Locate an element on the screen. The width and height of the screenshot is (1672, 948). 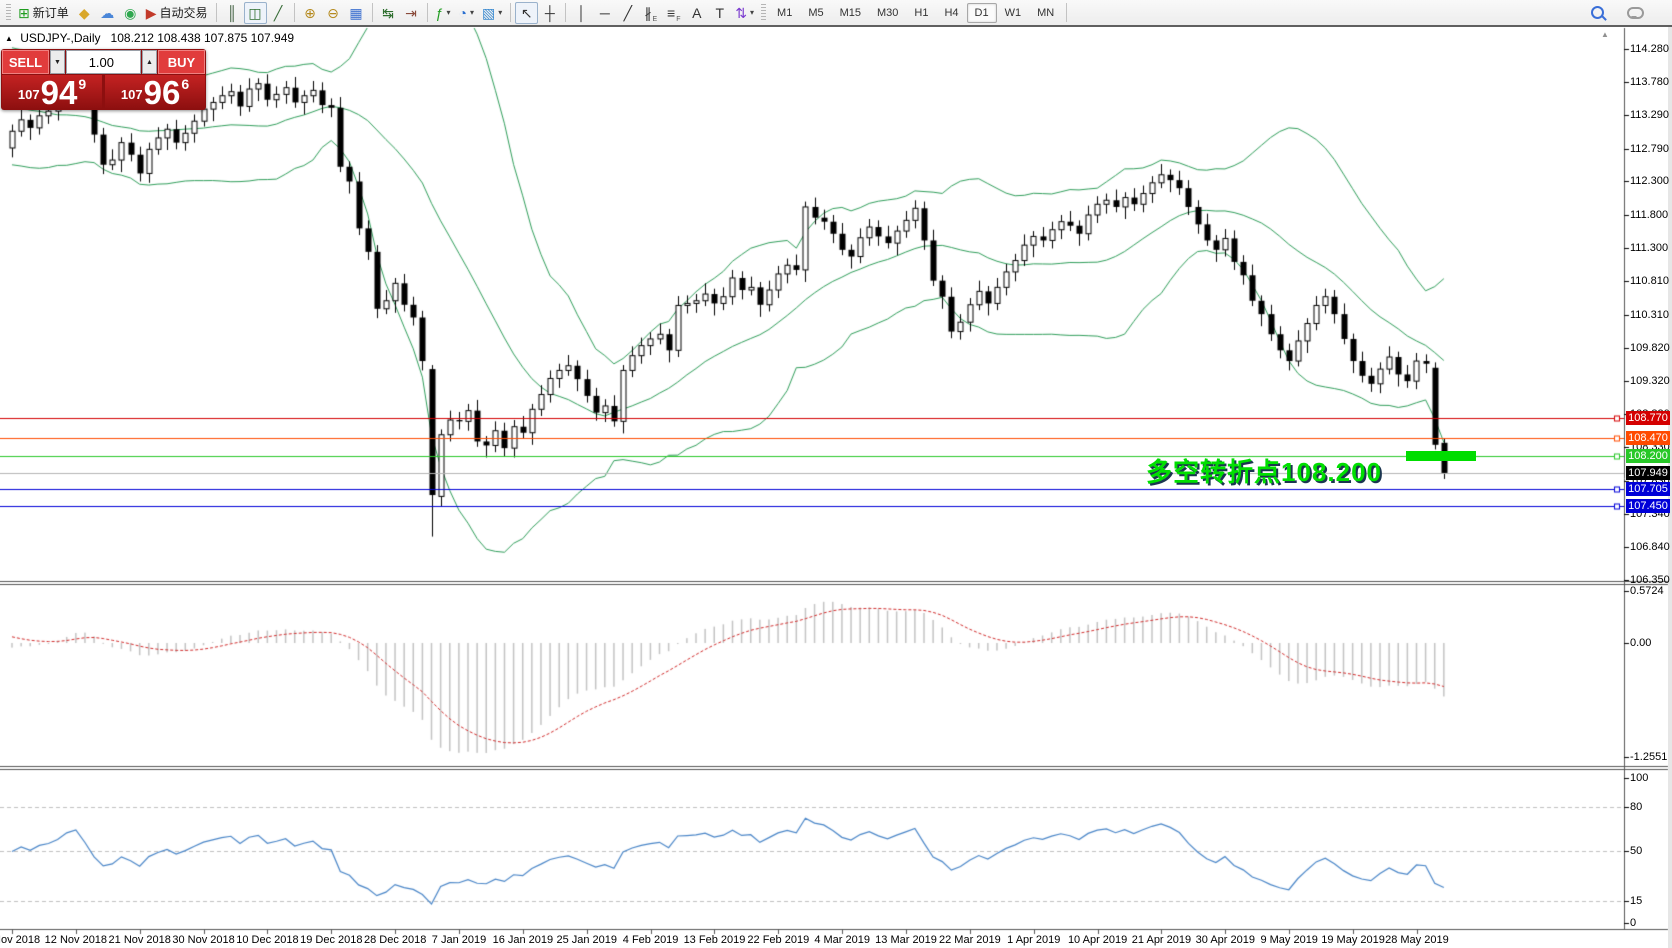
templates-icon: ▧ is located at coordinates (489, 12).